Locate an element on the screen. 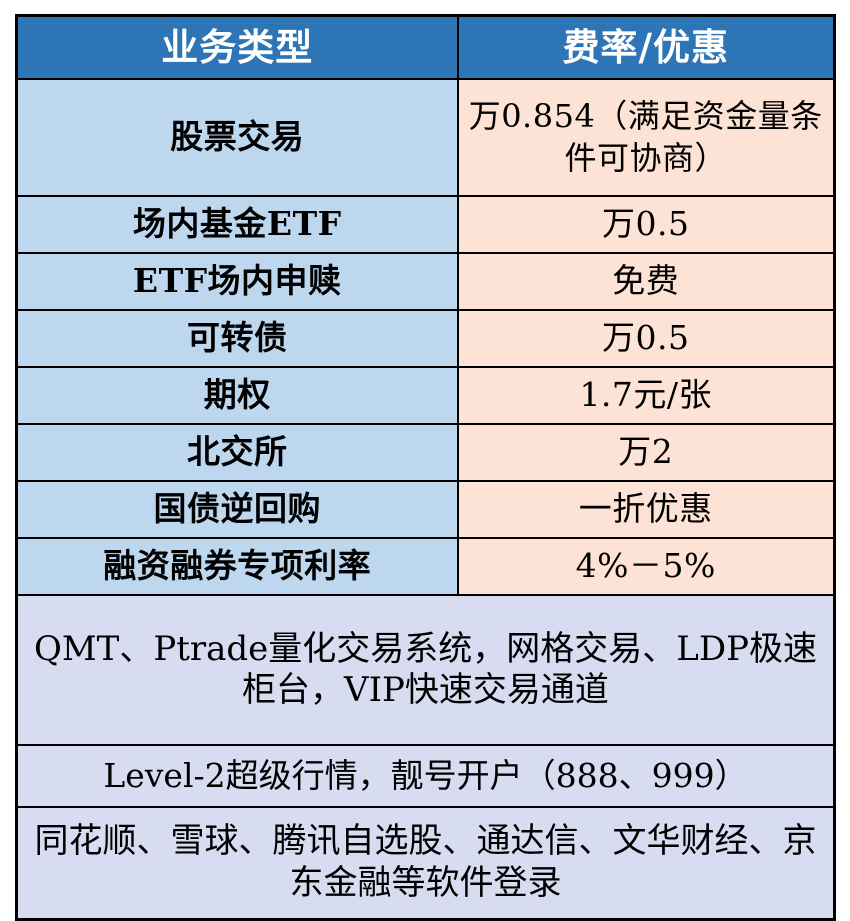  service-name-options: 期权 is located at coordinates (237, 395).